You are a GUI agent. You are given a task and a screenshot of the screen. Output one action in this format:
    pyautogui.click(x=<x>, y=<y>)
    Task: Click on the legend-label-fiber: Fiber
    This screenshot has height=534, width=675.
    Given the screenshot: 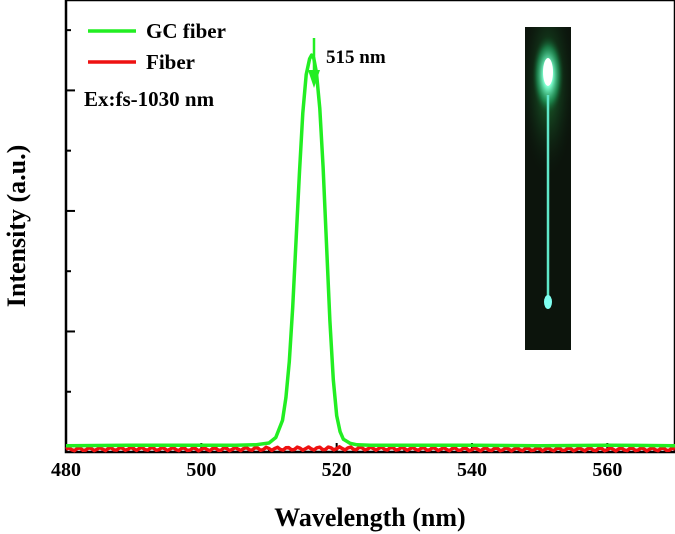 What is the action you would take?
    pyautogui.click(x=170, y=62)
    